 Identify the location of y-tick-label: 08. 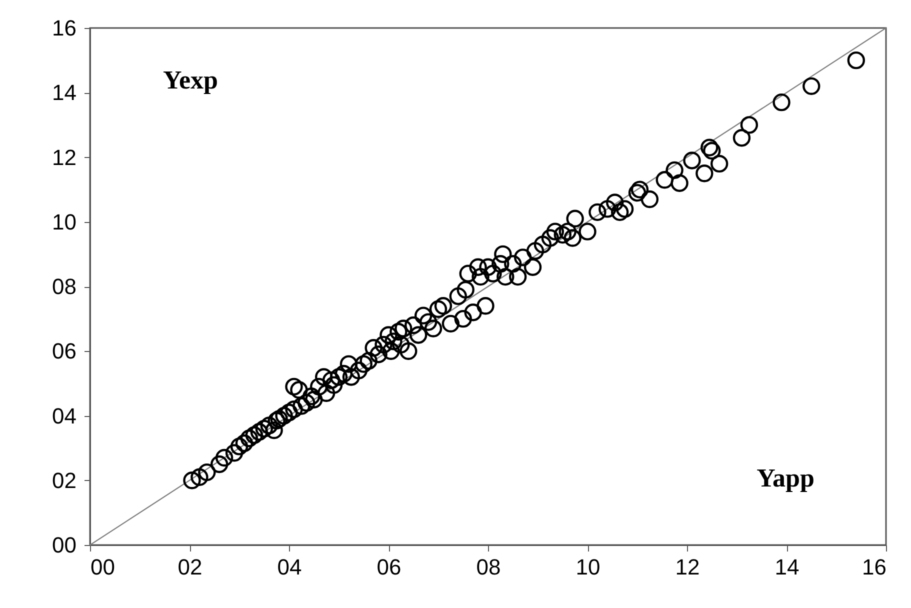
(64, 286).